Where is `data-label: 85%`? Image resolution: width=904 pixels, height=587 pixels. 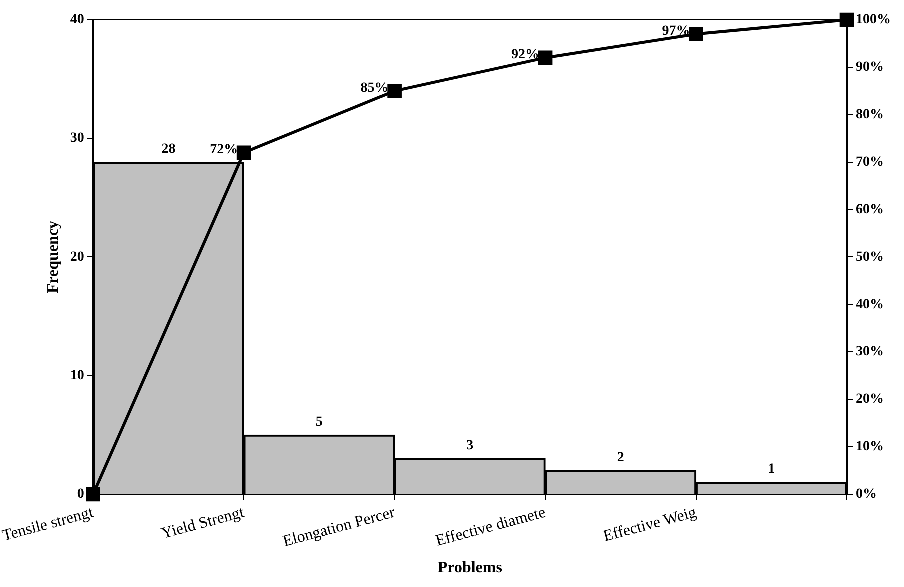
data-label: 85% is located at coordinates (374, 88).